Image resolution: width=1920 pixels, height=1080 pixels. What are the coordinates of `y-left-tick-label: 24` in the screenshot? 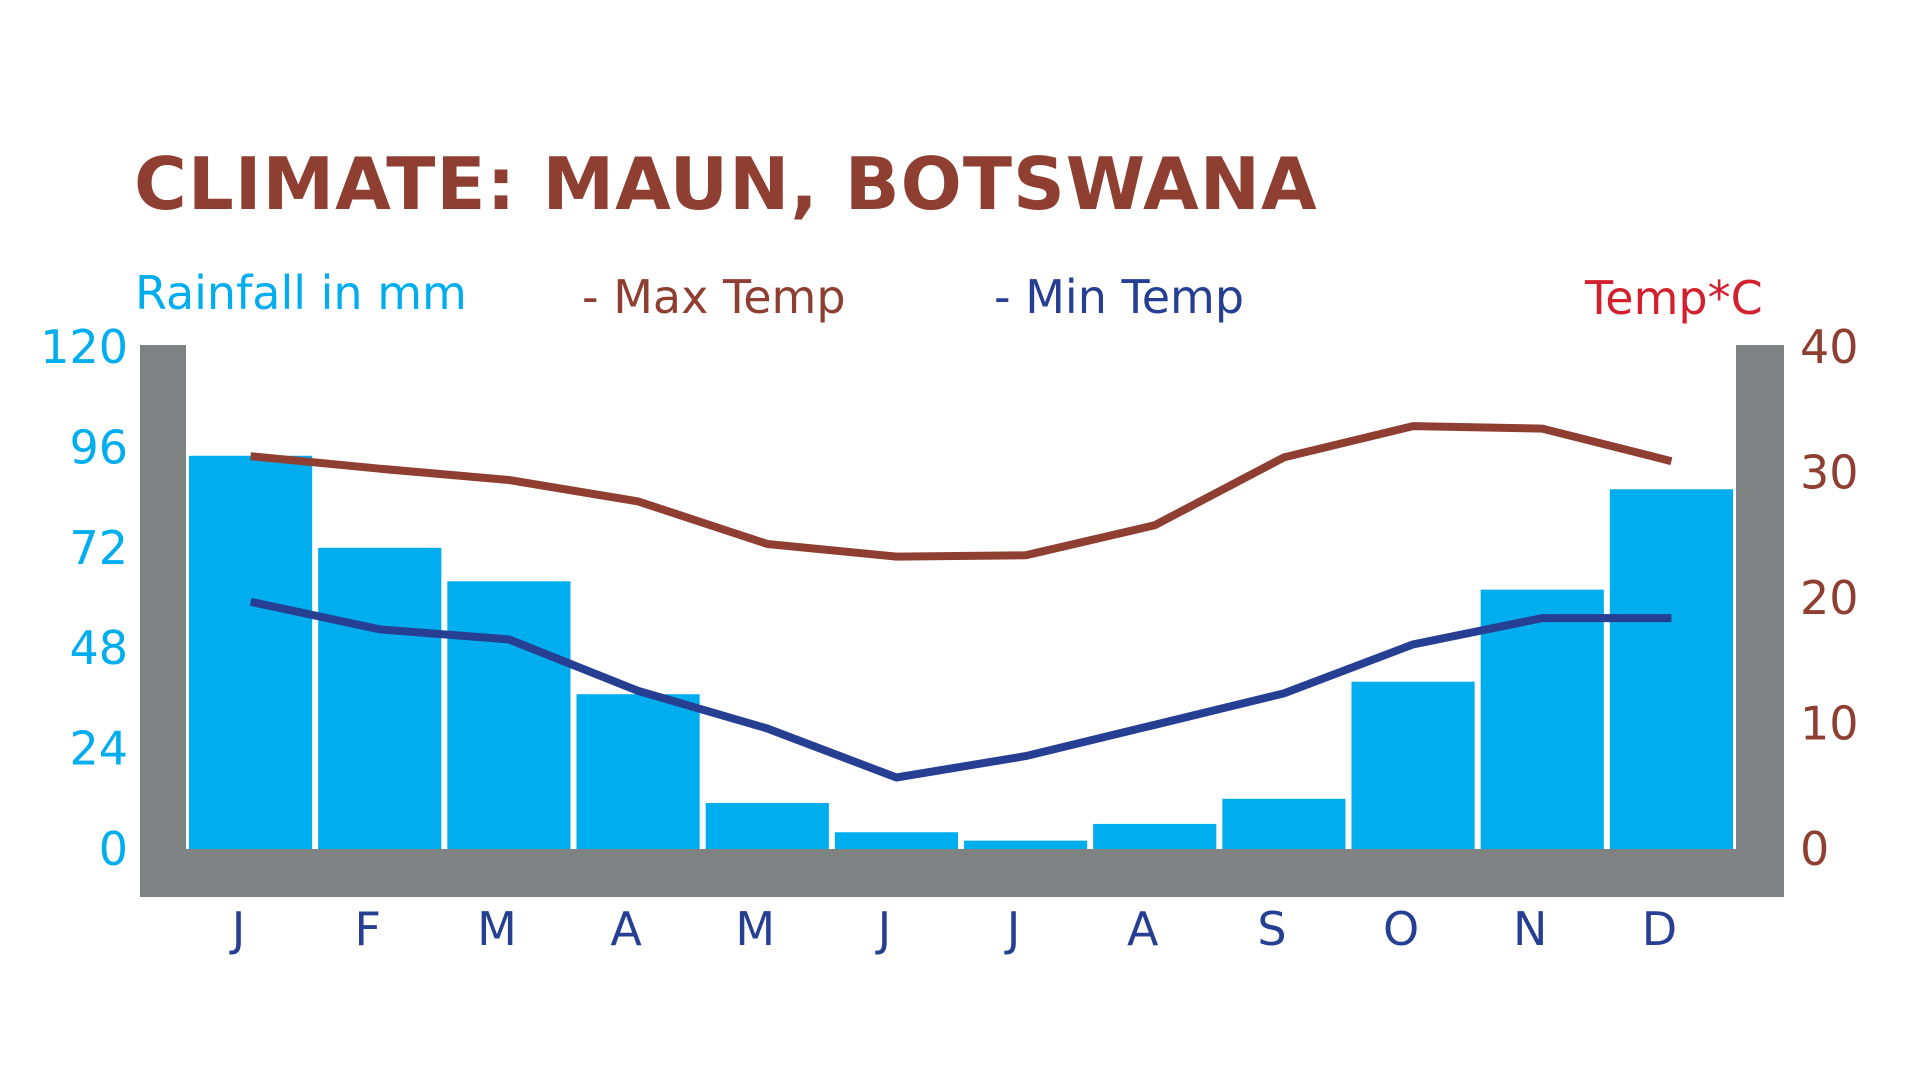 It's located at (98, 749).